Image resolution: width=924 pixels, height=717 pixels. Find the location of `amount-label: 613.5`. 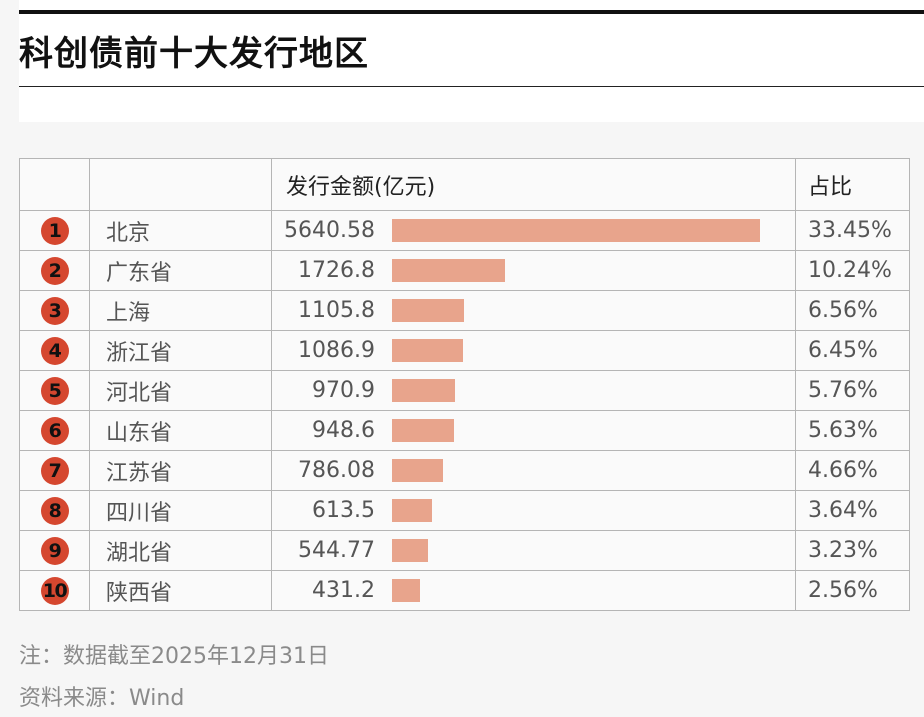

amount-label: 613.5 is located at coordinates (343, 510).